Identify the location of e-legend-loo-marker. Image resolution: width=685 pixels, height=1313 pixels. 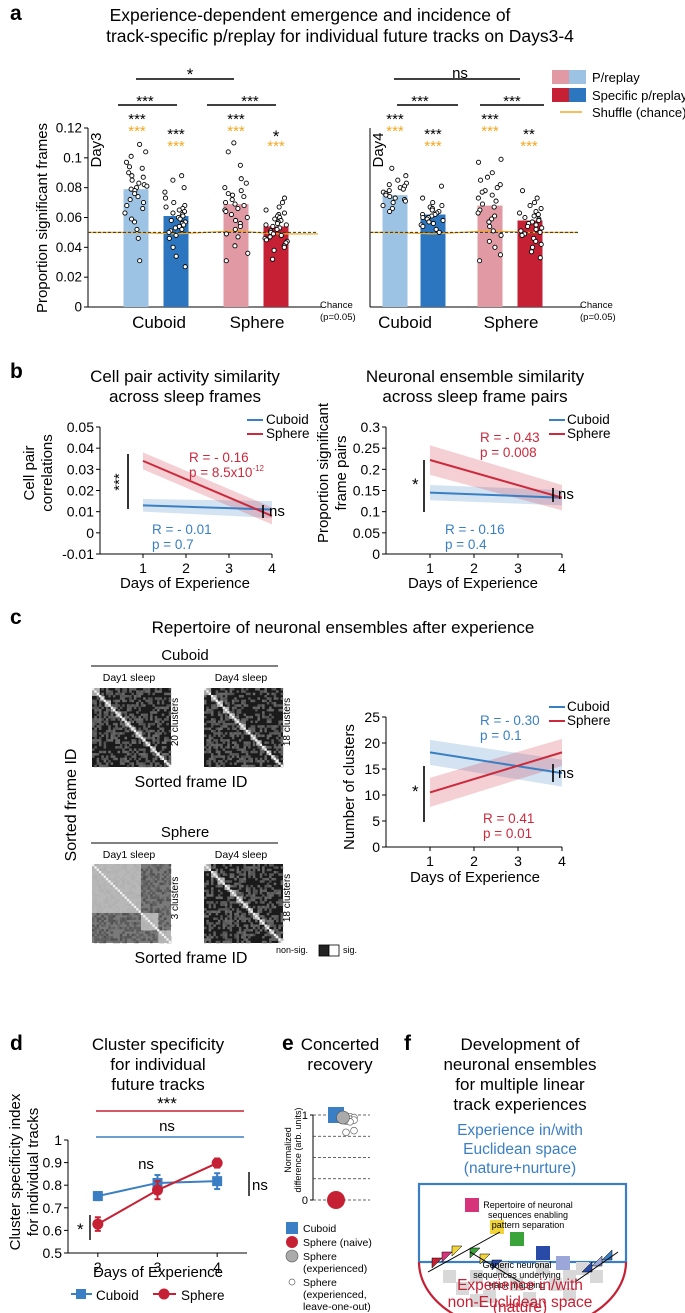
(292, 1282).